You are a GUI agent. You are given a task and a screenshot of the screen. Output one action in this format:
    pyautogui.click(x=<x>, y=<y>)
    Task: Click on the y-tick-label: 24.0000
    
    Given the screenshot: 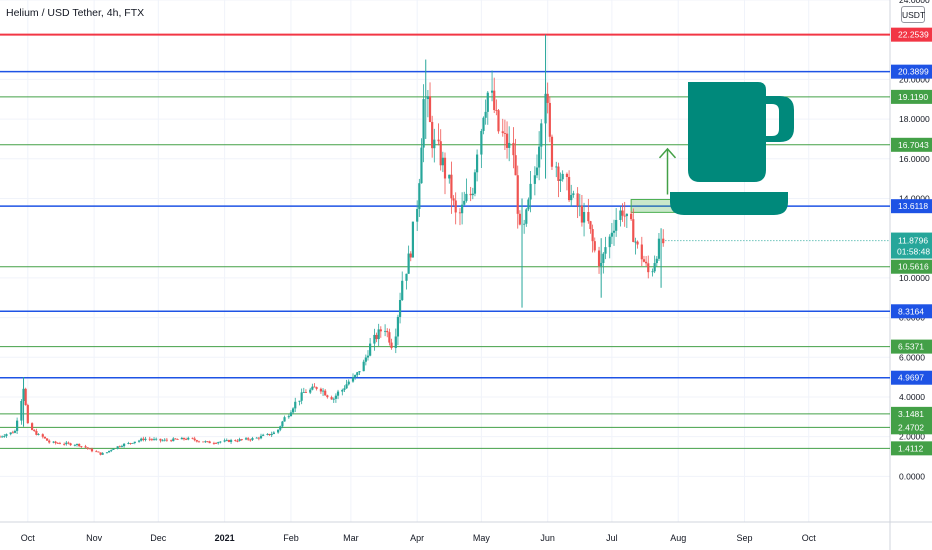 What is the action you would take?
    pyautogui.click(x=914, y=2)
    